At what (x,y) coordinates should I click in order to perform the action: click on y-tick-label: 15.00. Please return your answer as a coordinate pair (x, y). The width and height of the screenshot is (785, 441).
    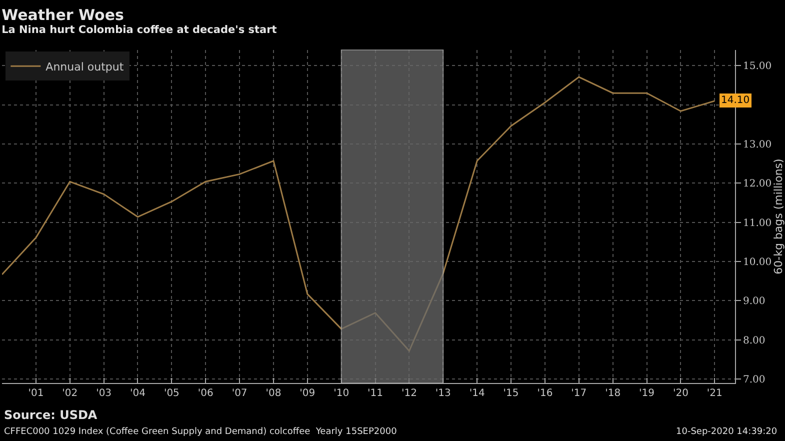
    Looking at the image, I should click on (757, 66).